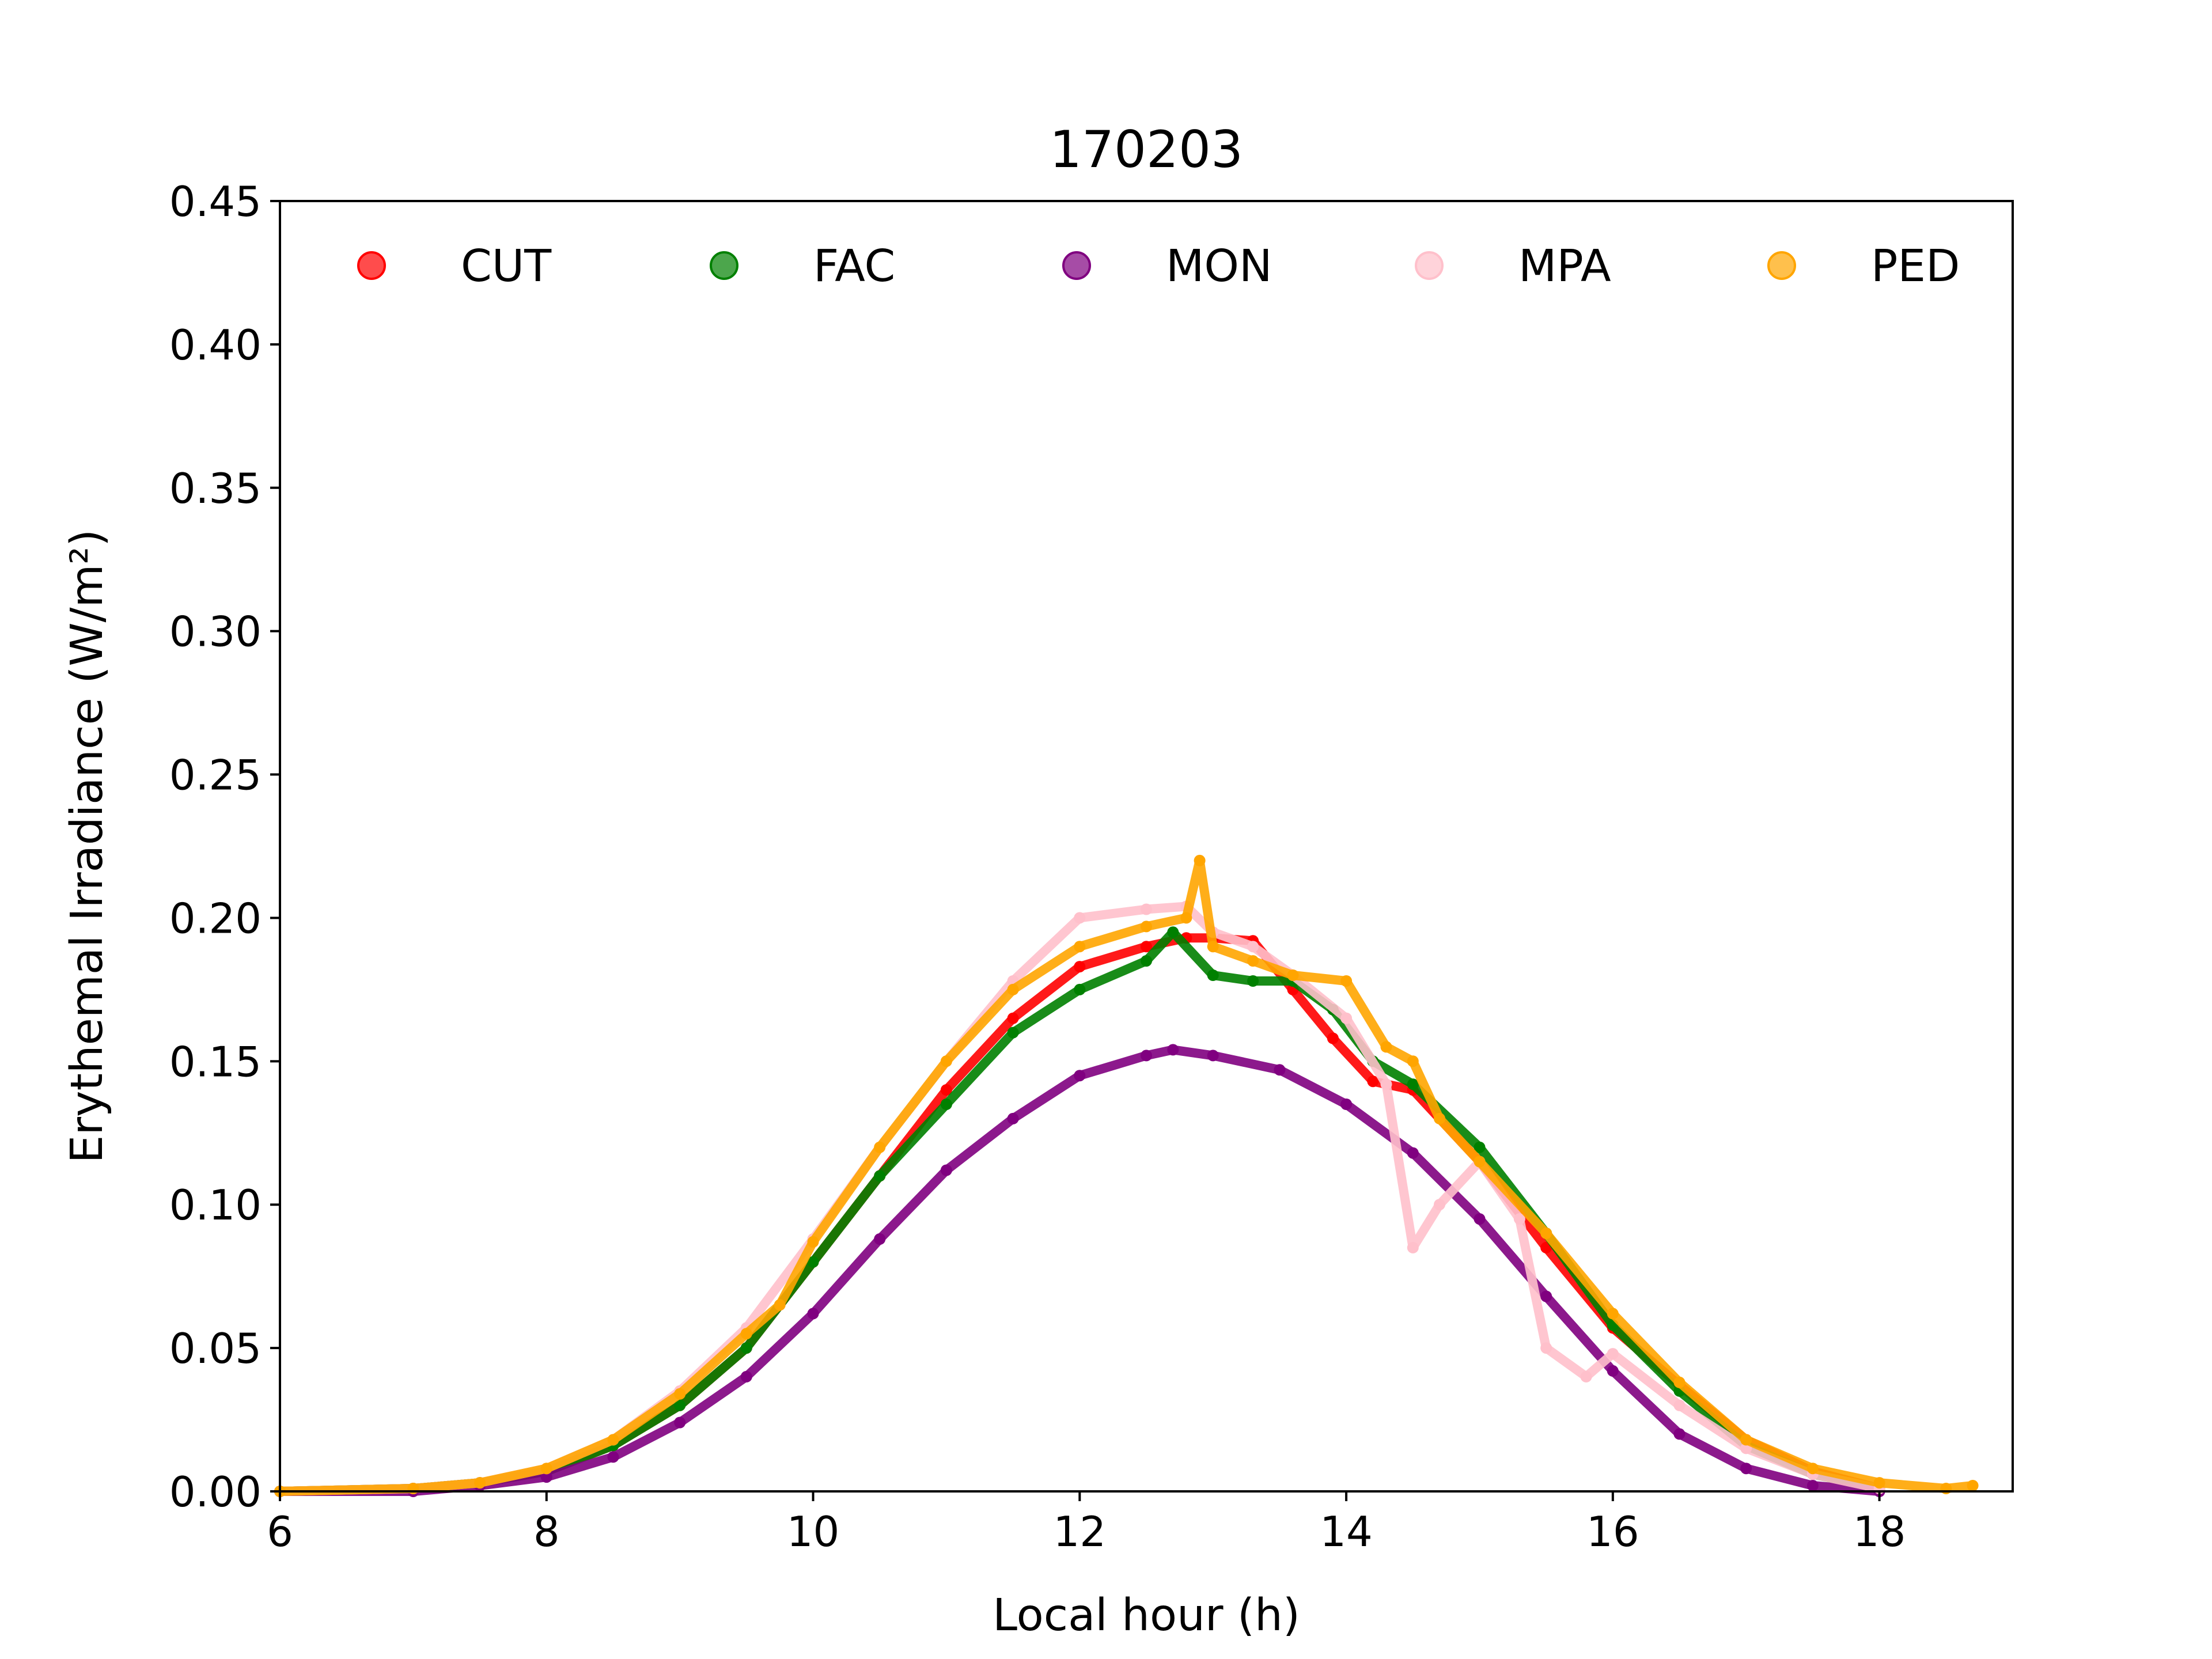 The width and height of the screenshot is (2212, 1659). Describe the element at coordinates (1079, 1532) in the screenshot. I see `x-tick-label: 12` at that location.